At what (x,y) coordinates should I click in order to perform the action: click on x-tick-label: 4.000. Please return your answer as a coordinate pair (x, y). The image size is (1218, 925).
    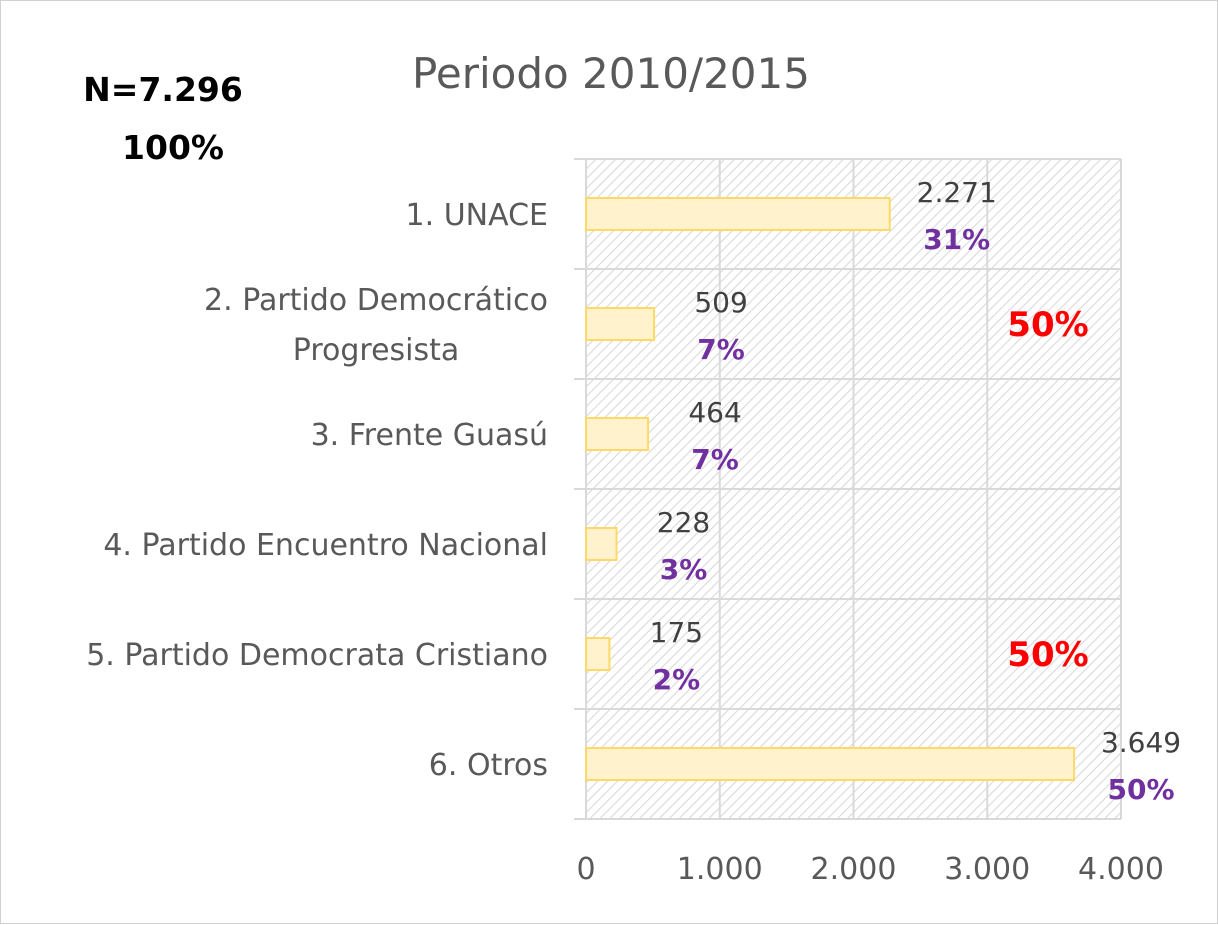
    Looking at the image, I should click on (1121, 869).